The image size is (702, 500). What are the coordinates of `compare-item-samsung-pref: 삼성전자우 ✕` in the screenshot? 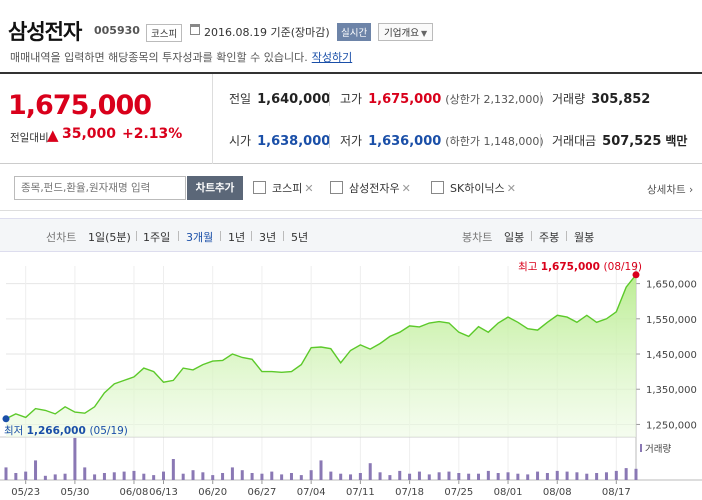 It's located at (370, 188).